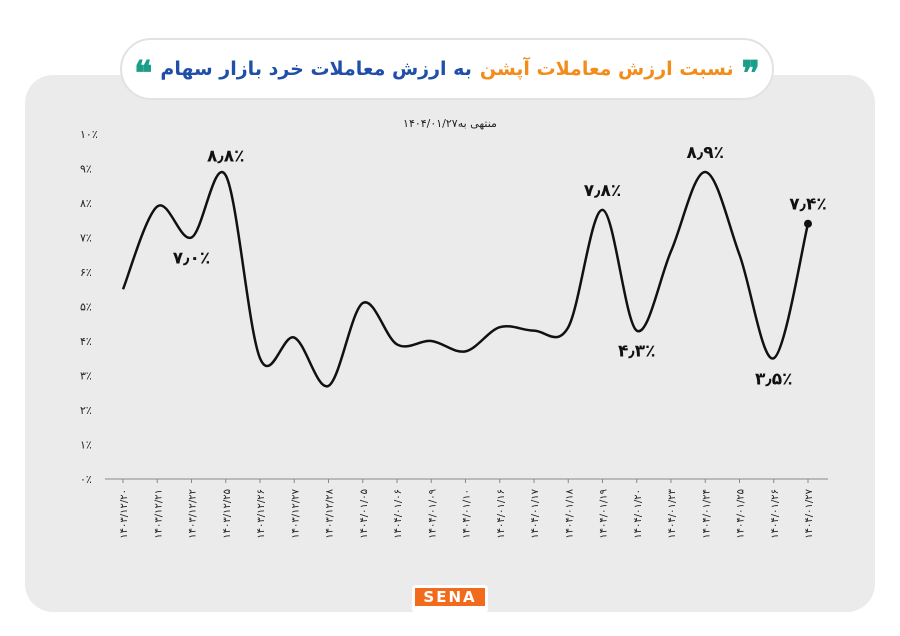 Image resolution: width=900 pixels, height=636 pixels. What do you see at coordinates (741, 514) in the screenshot?
I see `x-tick-label: ۱۴۰۴/۰۱/۲۵` at bounding box center [741, 514].